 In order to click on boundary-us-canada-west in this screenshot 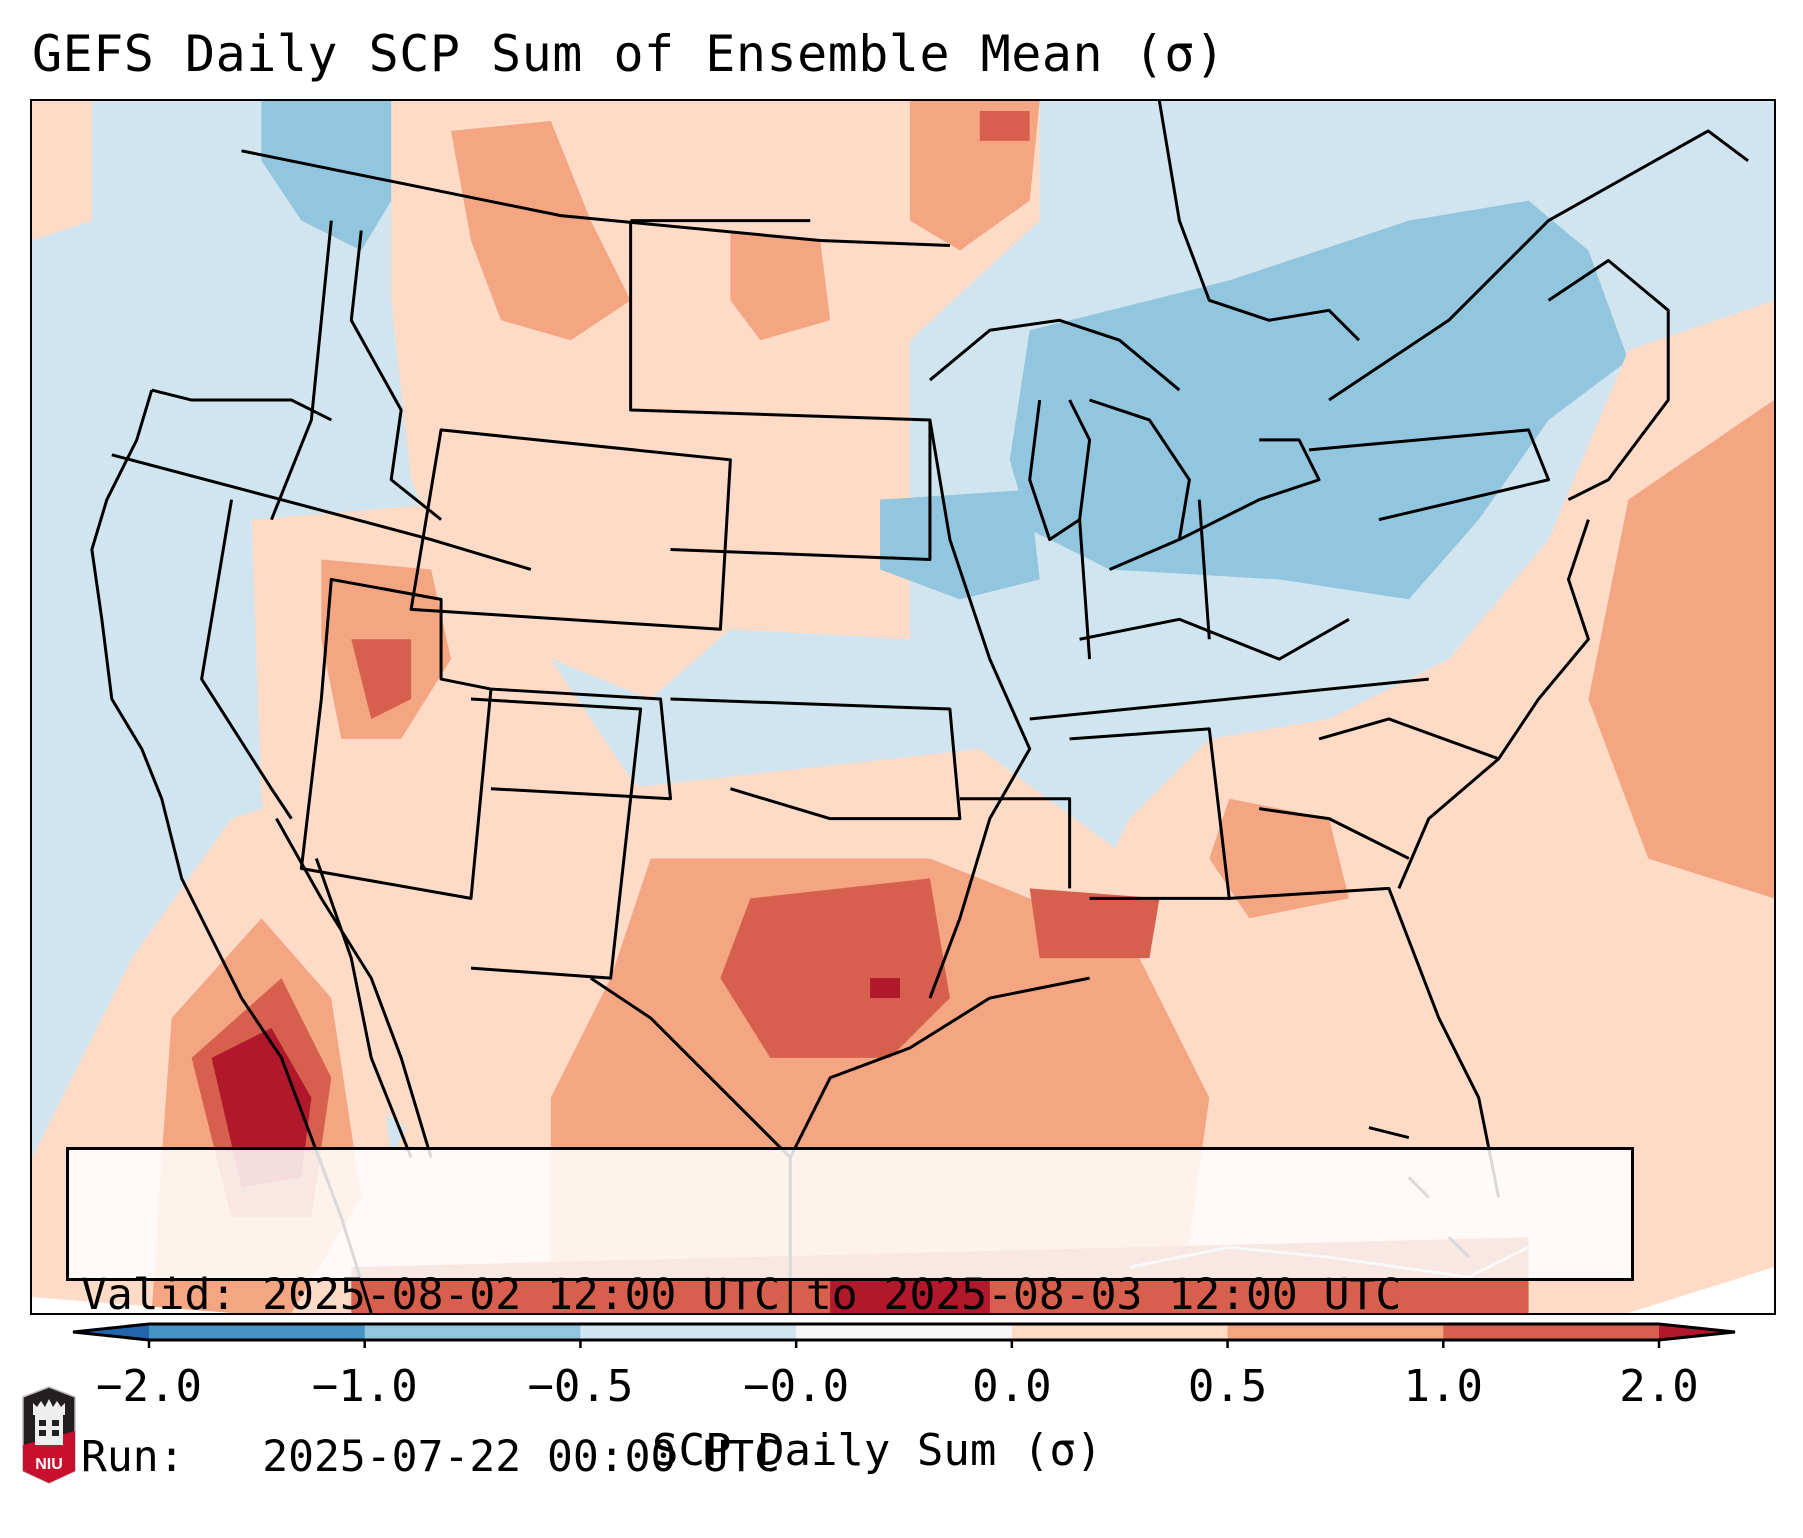, I will do `click(595, 198)`.